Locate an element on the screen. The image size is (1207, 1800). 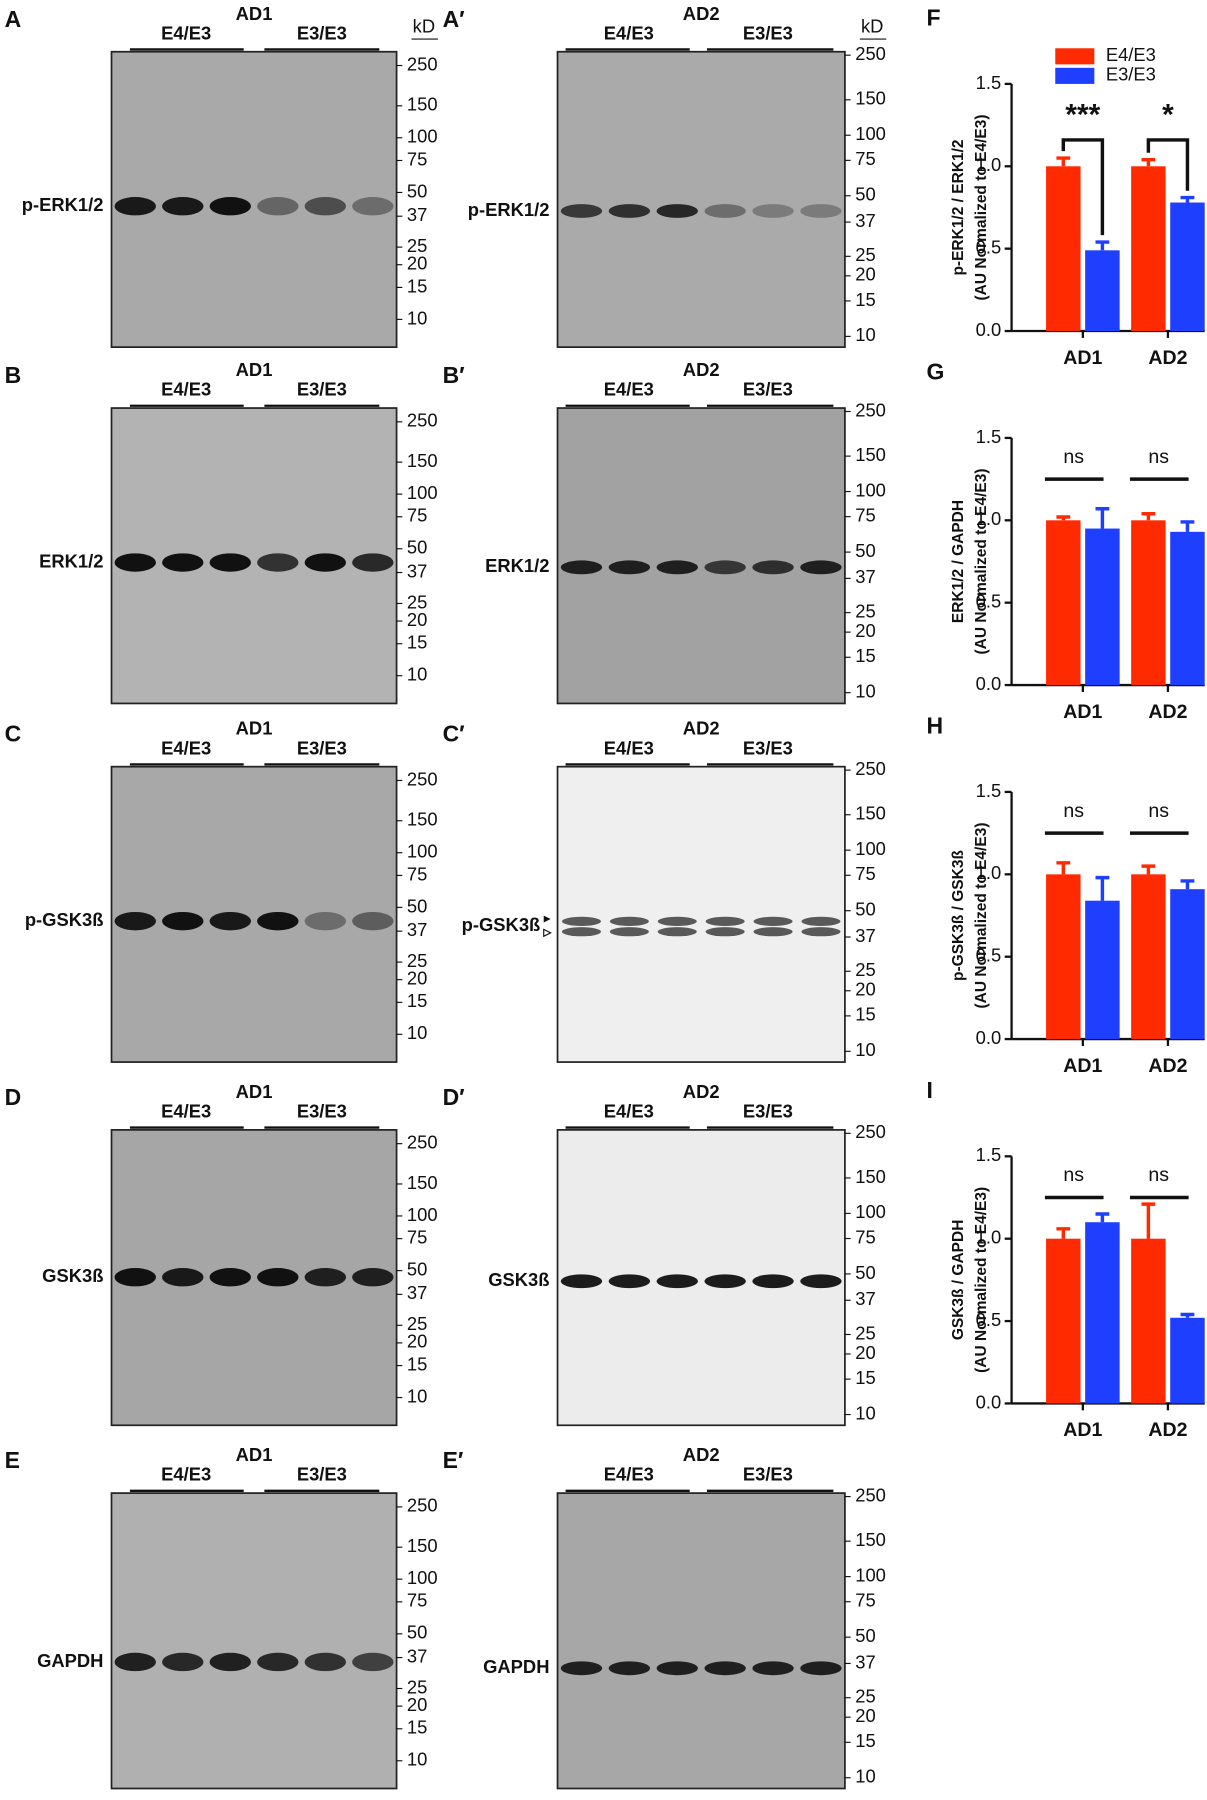
protein-label: p-GSK3ß is located at coordinates (501, 924).